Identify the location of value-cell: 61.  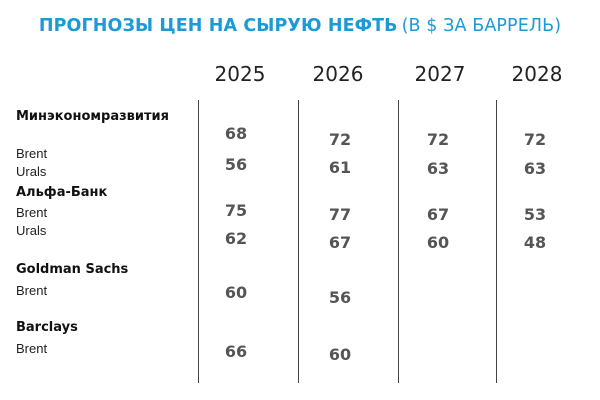
(340, 167).